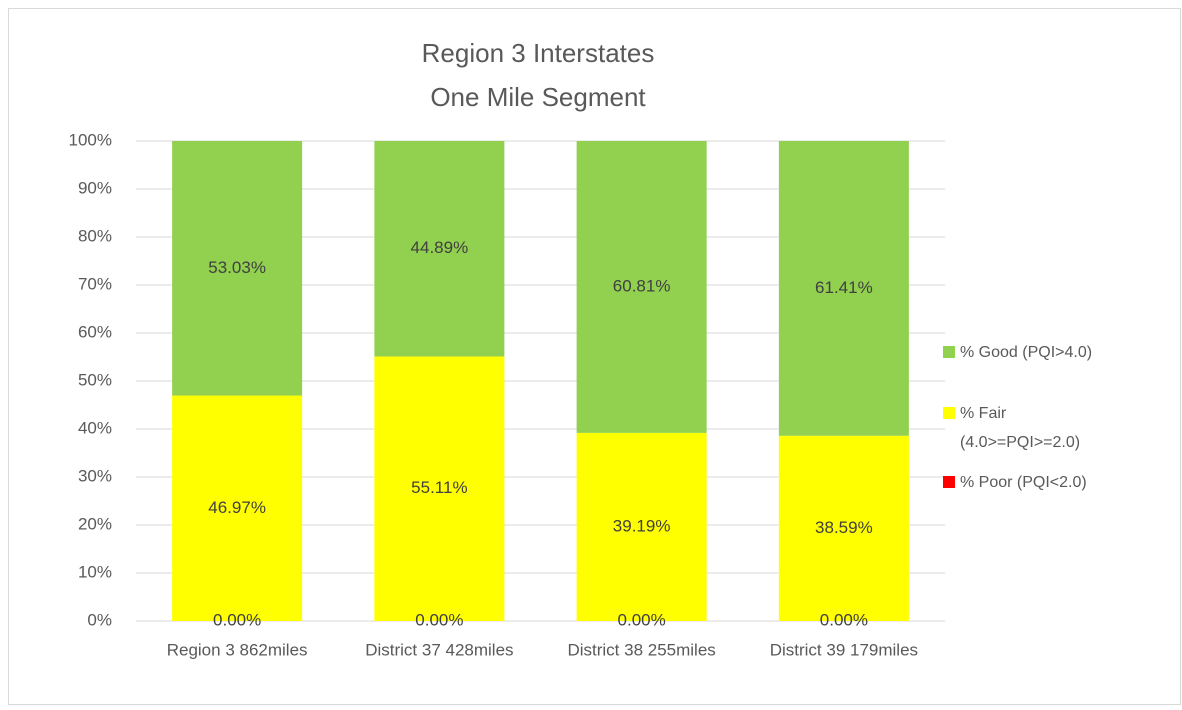 This screenshot has width=1182, height=710. What do you see at coordinates (844, 649) in the screenshot?
I see `x-tick-label: District 39 179miles` at bounding box center [844, 649].